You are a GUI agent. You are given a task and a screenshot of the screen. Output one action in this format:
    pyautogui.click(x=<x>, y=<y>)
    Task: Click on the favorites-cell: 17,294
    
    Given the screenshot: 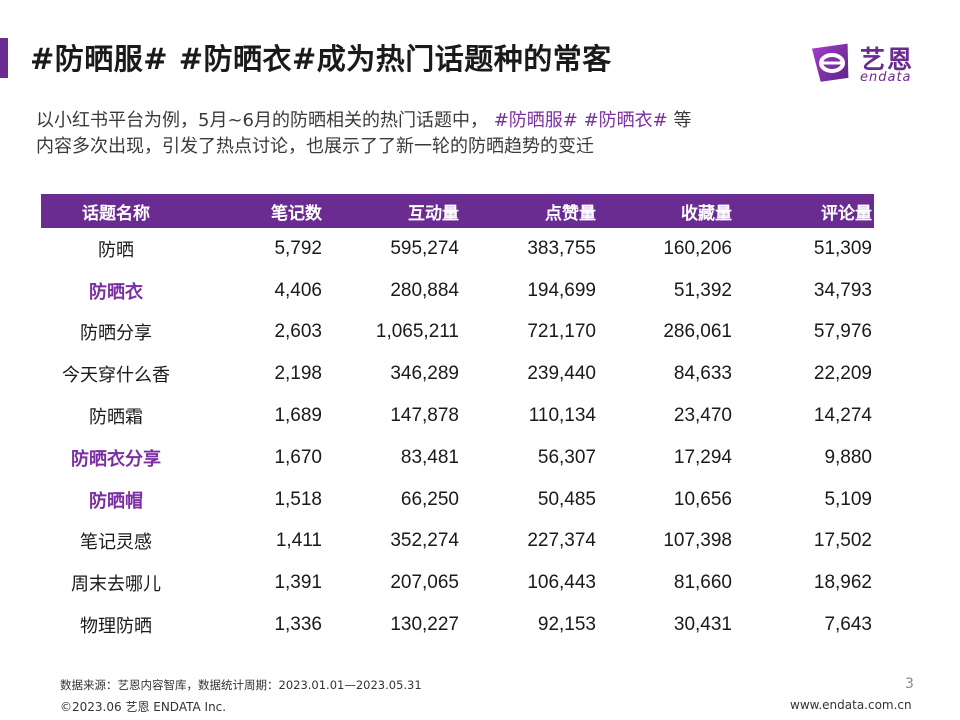 What is the action you would take?
    pyautogui.click(x=702, y=457)
    